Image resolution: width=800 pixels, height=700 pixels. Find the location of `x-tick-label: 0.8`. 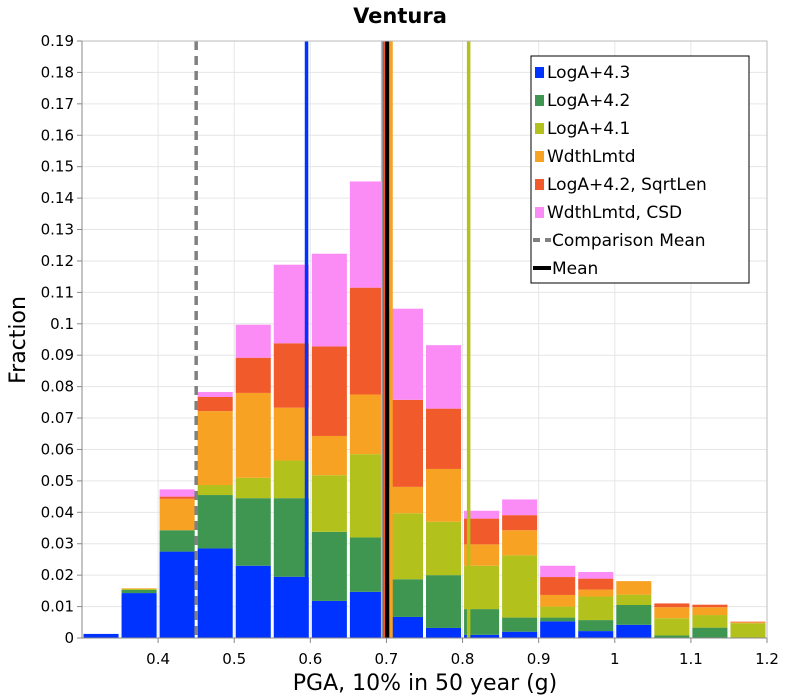

x-tick-label: 0.8 is located at coordinates (463, 659).